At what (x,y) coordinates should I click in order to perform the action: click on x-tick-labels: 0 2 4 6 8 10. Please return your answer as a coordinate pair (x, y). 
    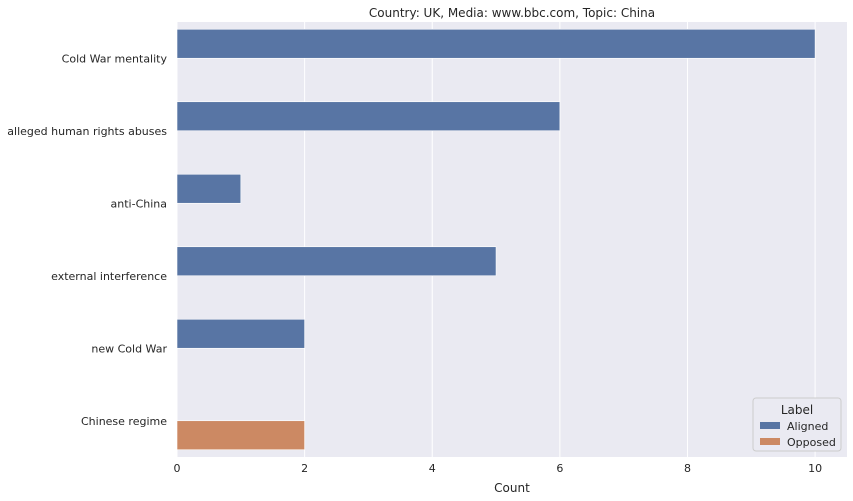
    Looking at the image, I should click on (498, 468).